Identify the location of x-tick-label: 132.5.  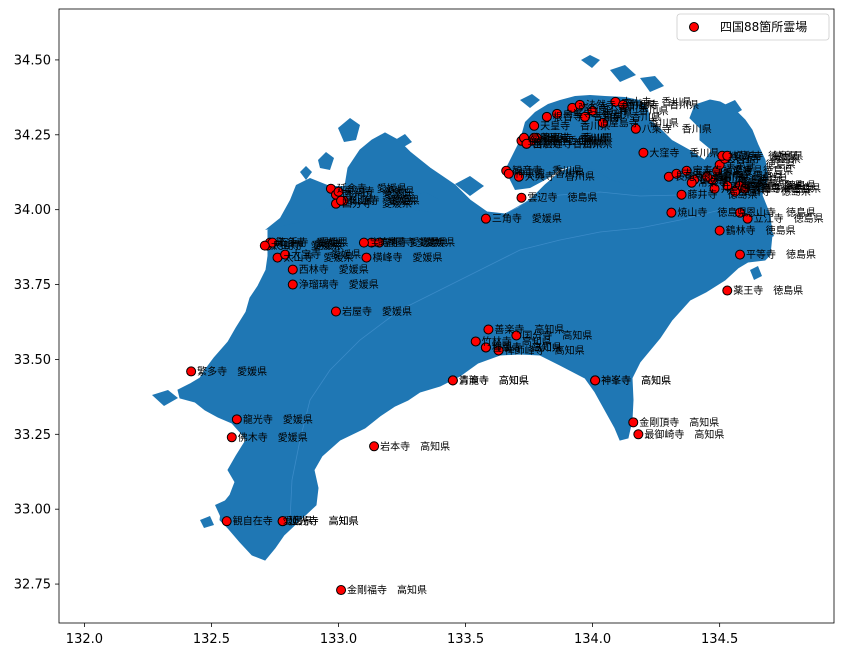
(211, 639).